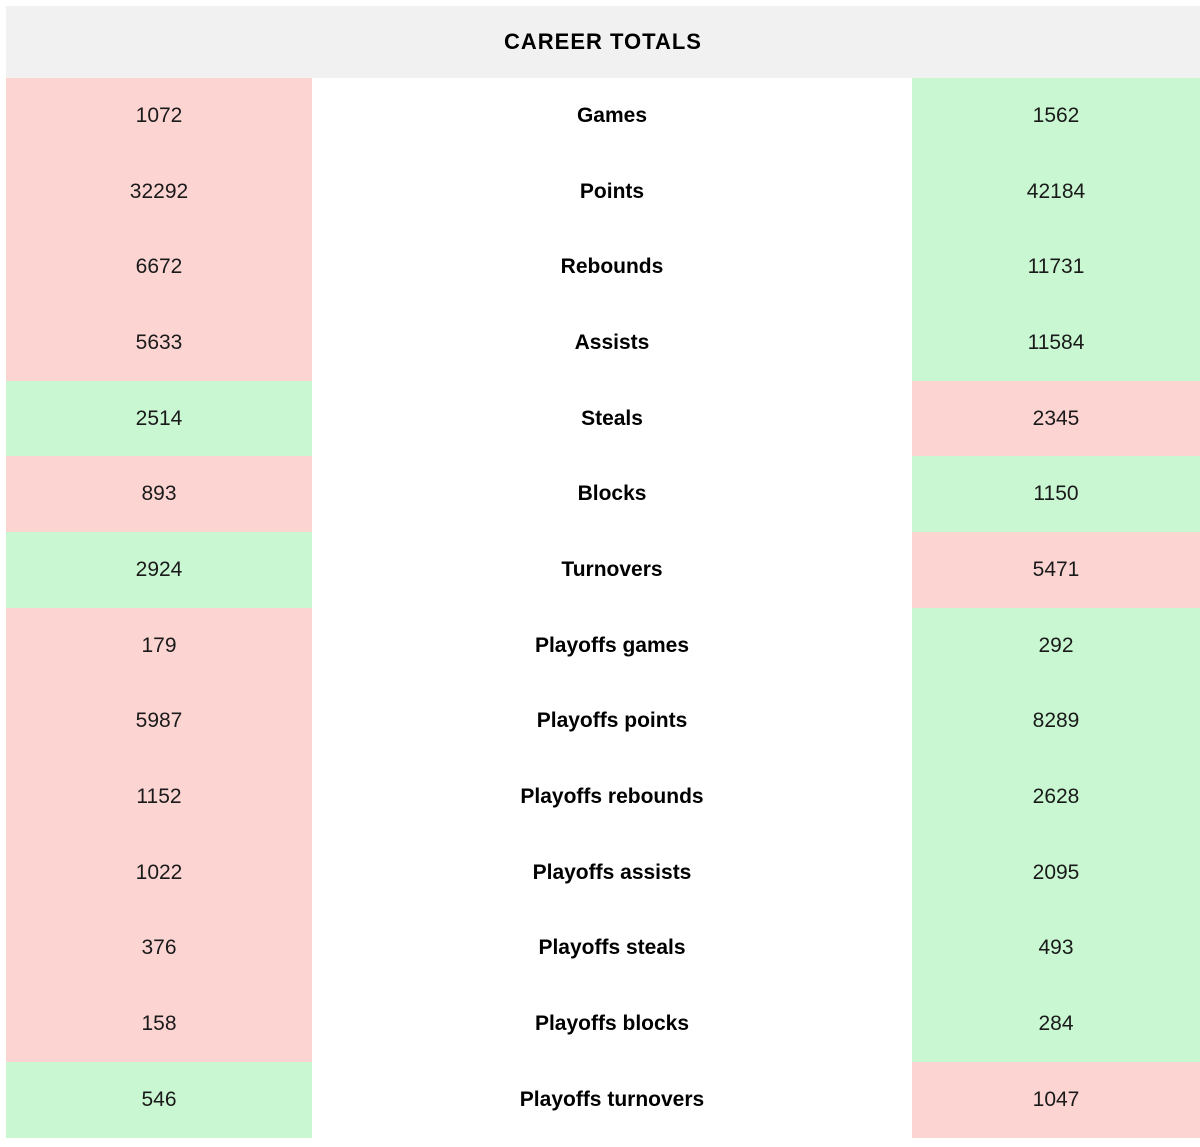 The height and width of the screenshot is (1147, 1200). What do you see at coordinates (159, 872) in the screenshot?
I see `left-player-value: 1022` at bounding box center [159, 872].